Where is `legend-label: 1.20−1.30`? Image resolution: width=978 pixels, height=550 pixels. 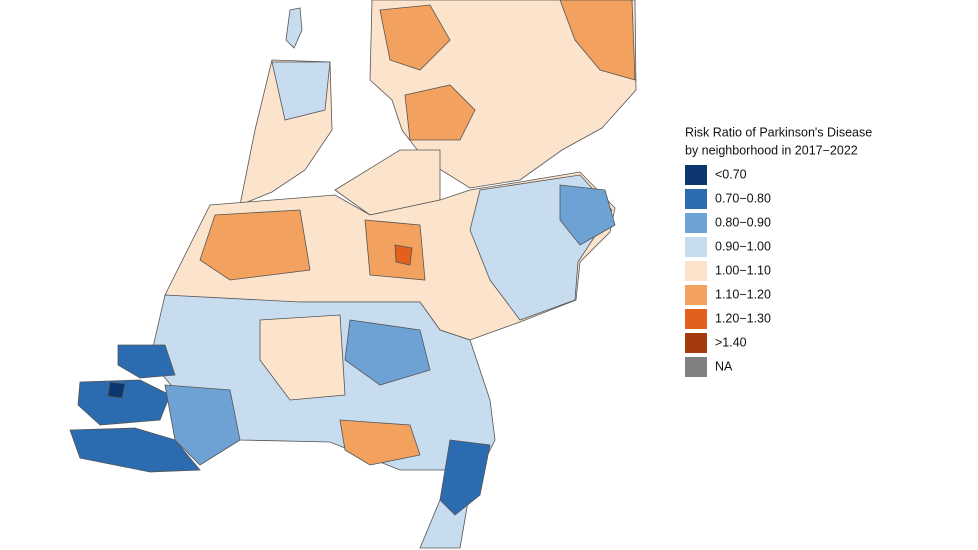
legend-label: 1.20−1.30 is located at coordinates (743, 318).